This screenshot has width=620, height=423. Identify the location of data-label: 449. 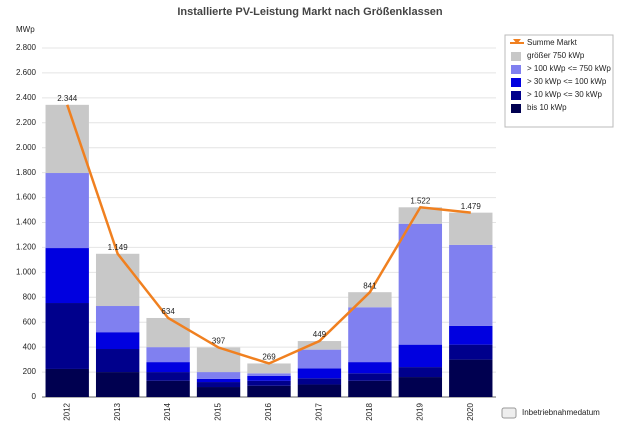
(320, 334).